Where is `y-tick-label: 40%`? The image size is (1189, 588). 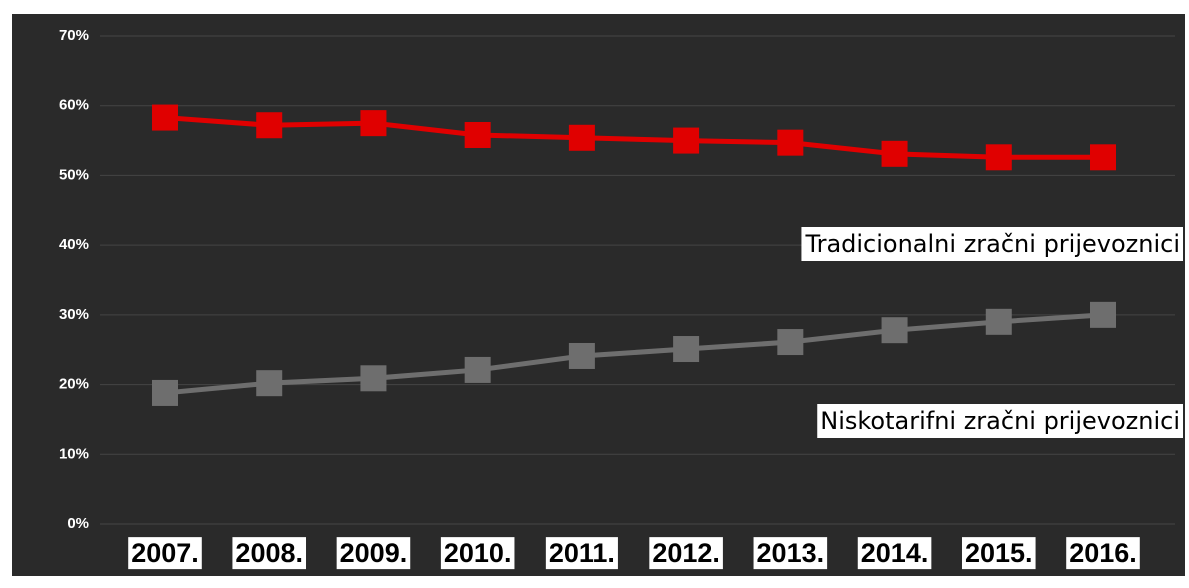
y-tick-label: 40% is located at coordinates (74, 244).